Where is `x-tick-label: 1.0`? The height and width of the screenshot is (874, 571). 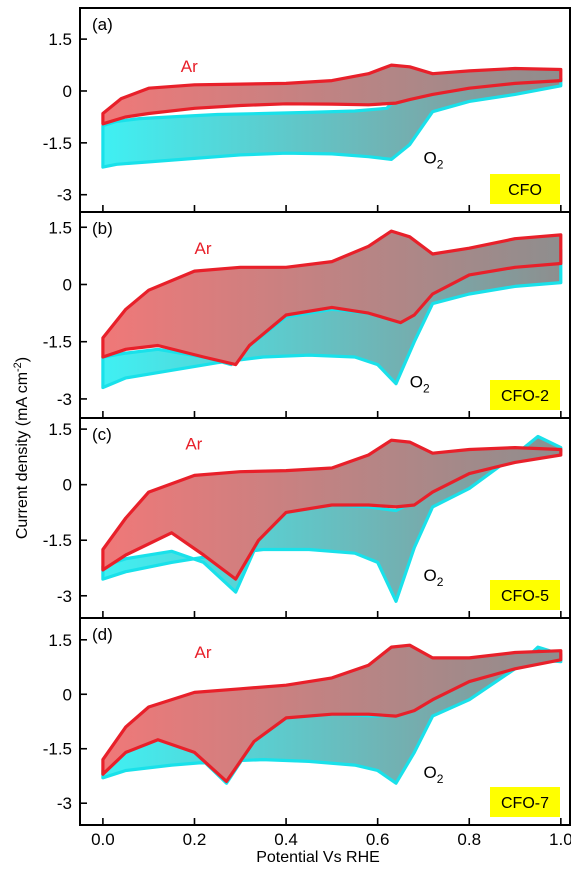
x-tick-label: 1.0 is located at coordinates (560, 839).